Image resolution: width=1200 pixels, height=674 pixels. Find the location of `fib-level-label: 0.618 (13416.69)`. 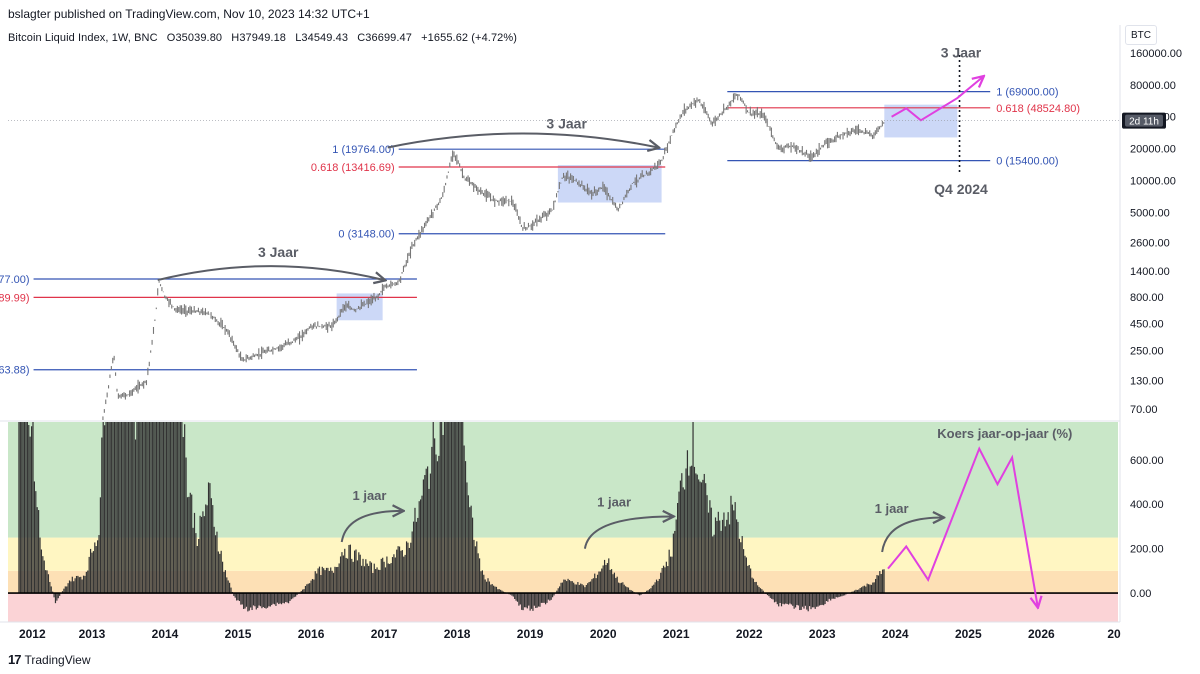

fib-level-label: 0.618 (13416.69) is located at coordinates (353, 168).